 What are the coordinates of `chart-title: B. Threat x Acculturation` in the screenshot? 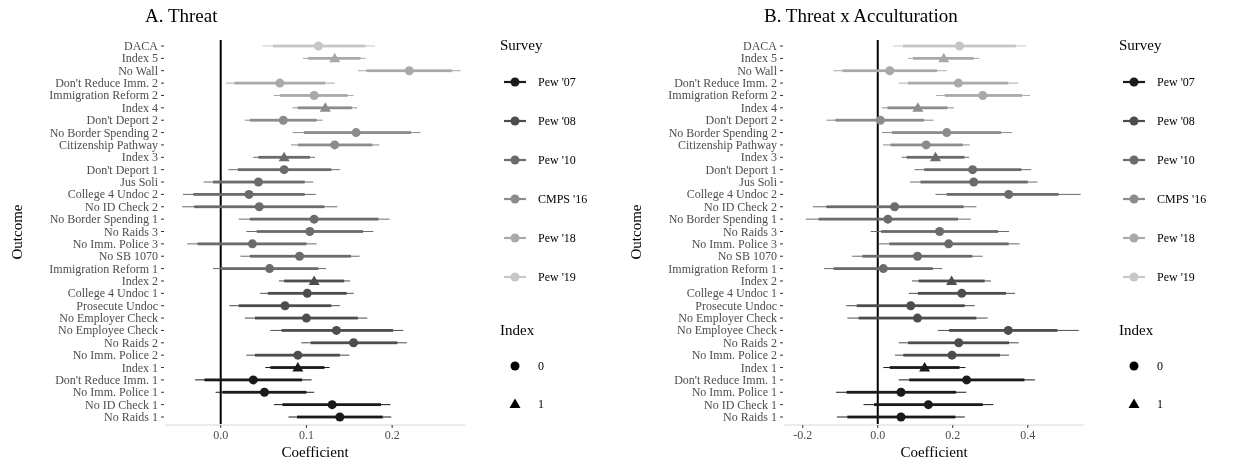 It's located at (861, 15).